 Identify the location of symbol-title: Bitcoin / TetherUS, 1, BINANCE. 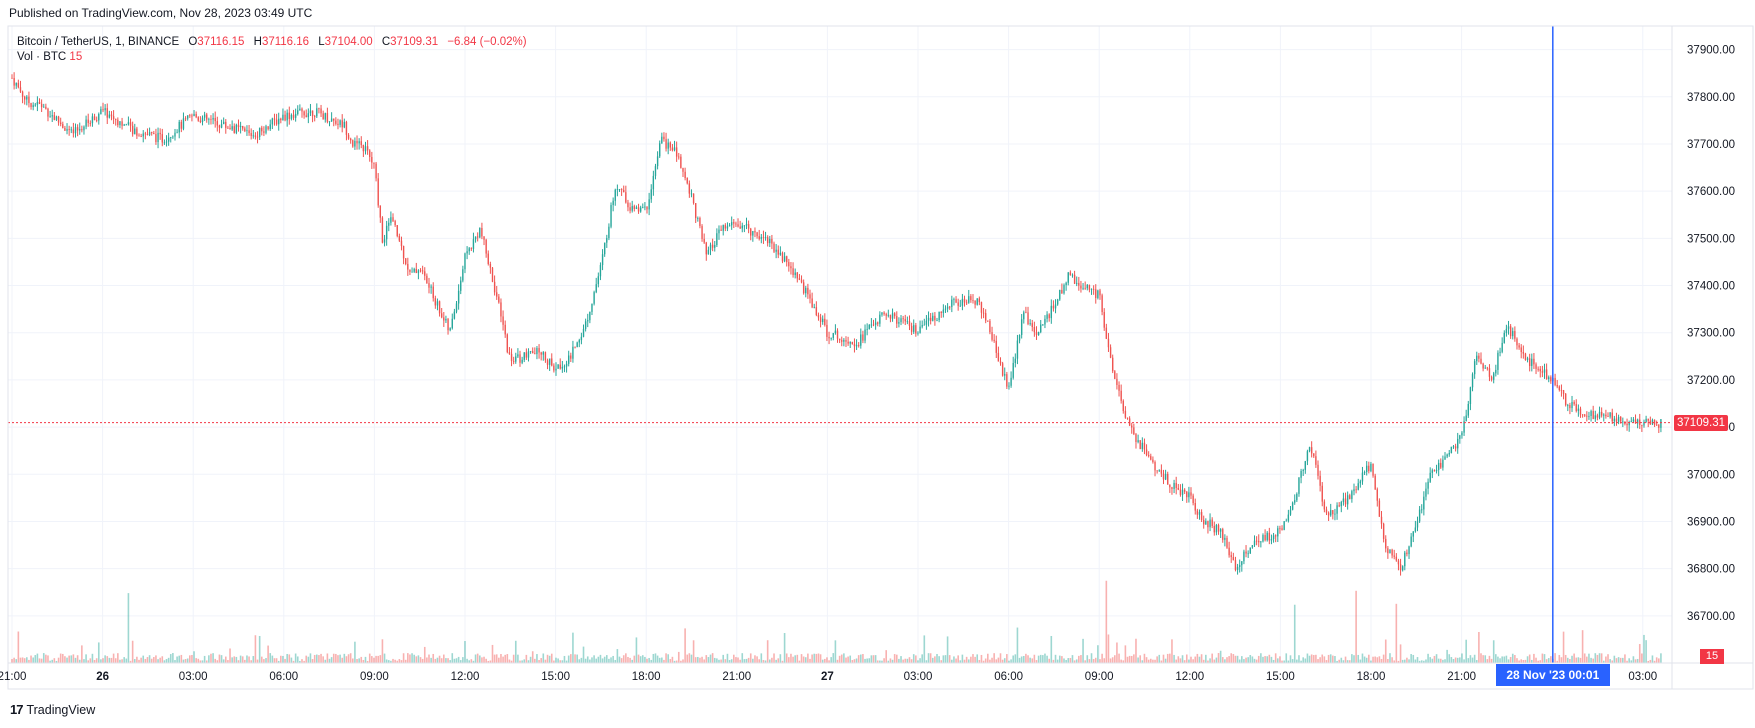
(98, 42).